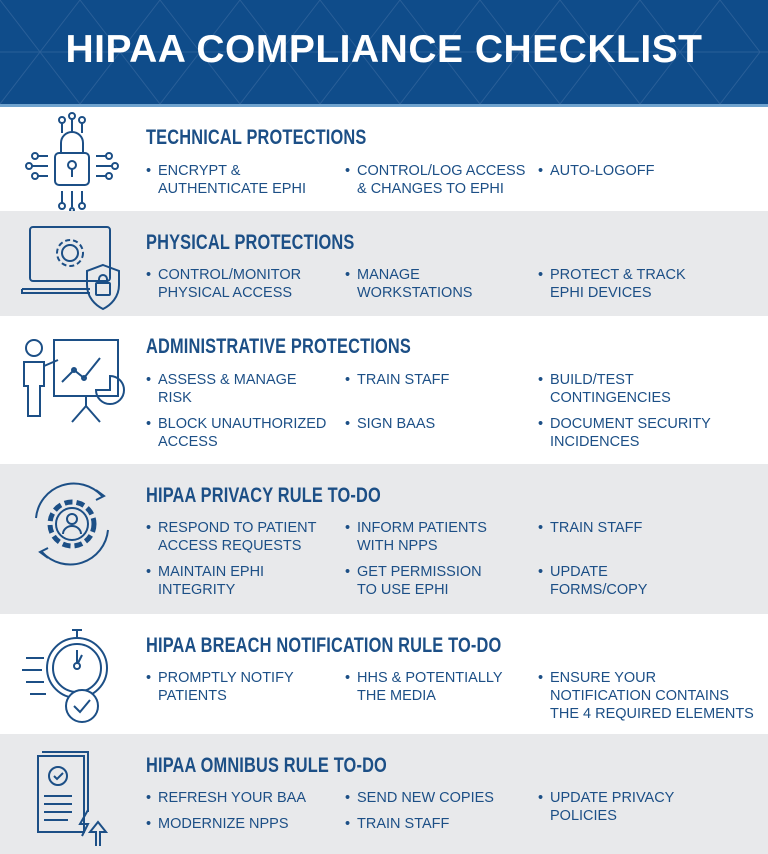  I want to click on checklist-item: MANAGE WORKSTATIONS, so click(408, 284).